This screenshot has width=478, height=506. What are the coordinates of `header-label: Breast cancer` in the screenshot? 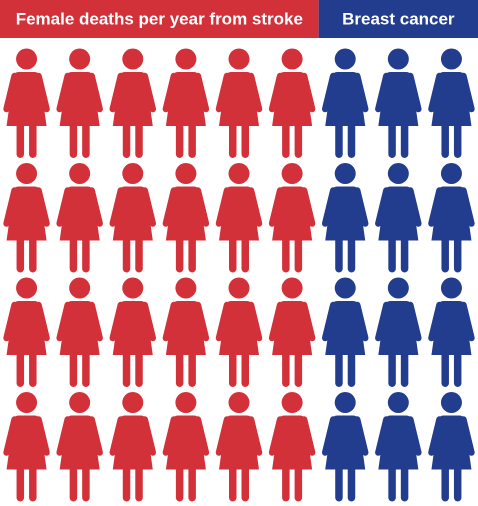 It's located at (398, 18).